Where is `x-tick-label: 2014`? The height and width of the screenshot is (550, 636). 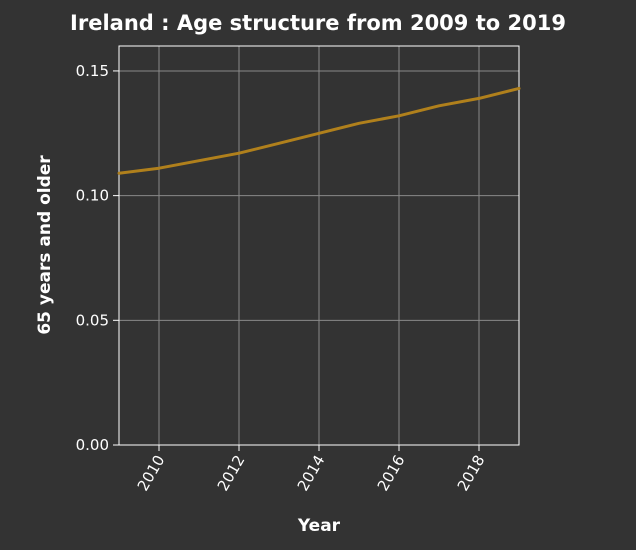 x-tick-label: 2014 is located at coordinates (311, 473).